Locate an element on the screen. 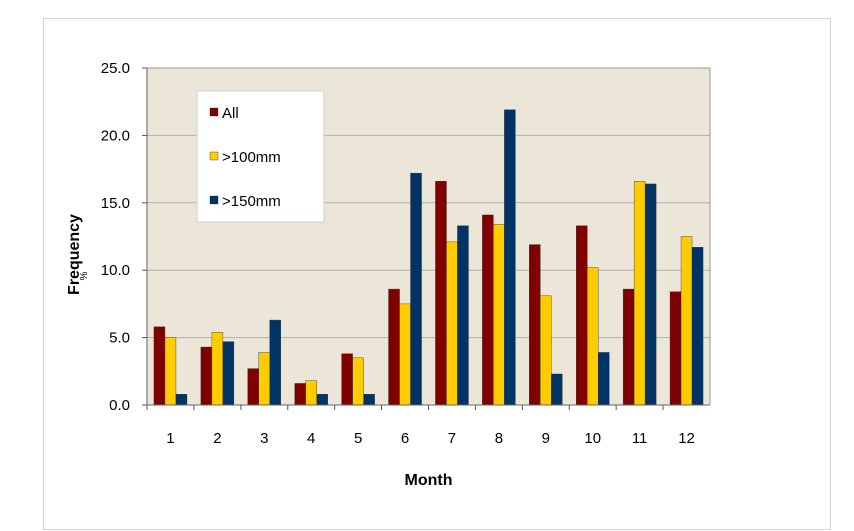  x-tick-label: 11 is located at coordinates (640, 438).